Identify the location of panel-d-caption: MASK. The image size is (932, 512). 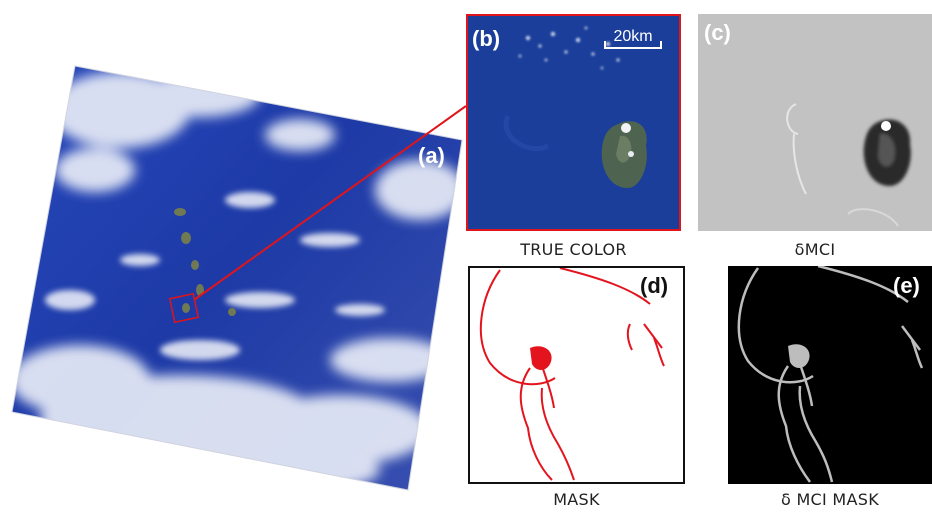
(576, 499).